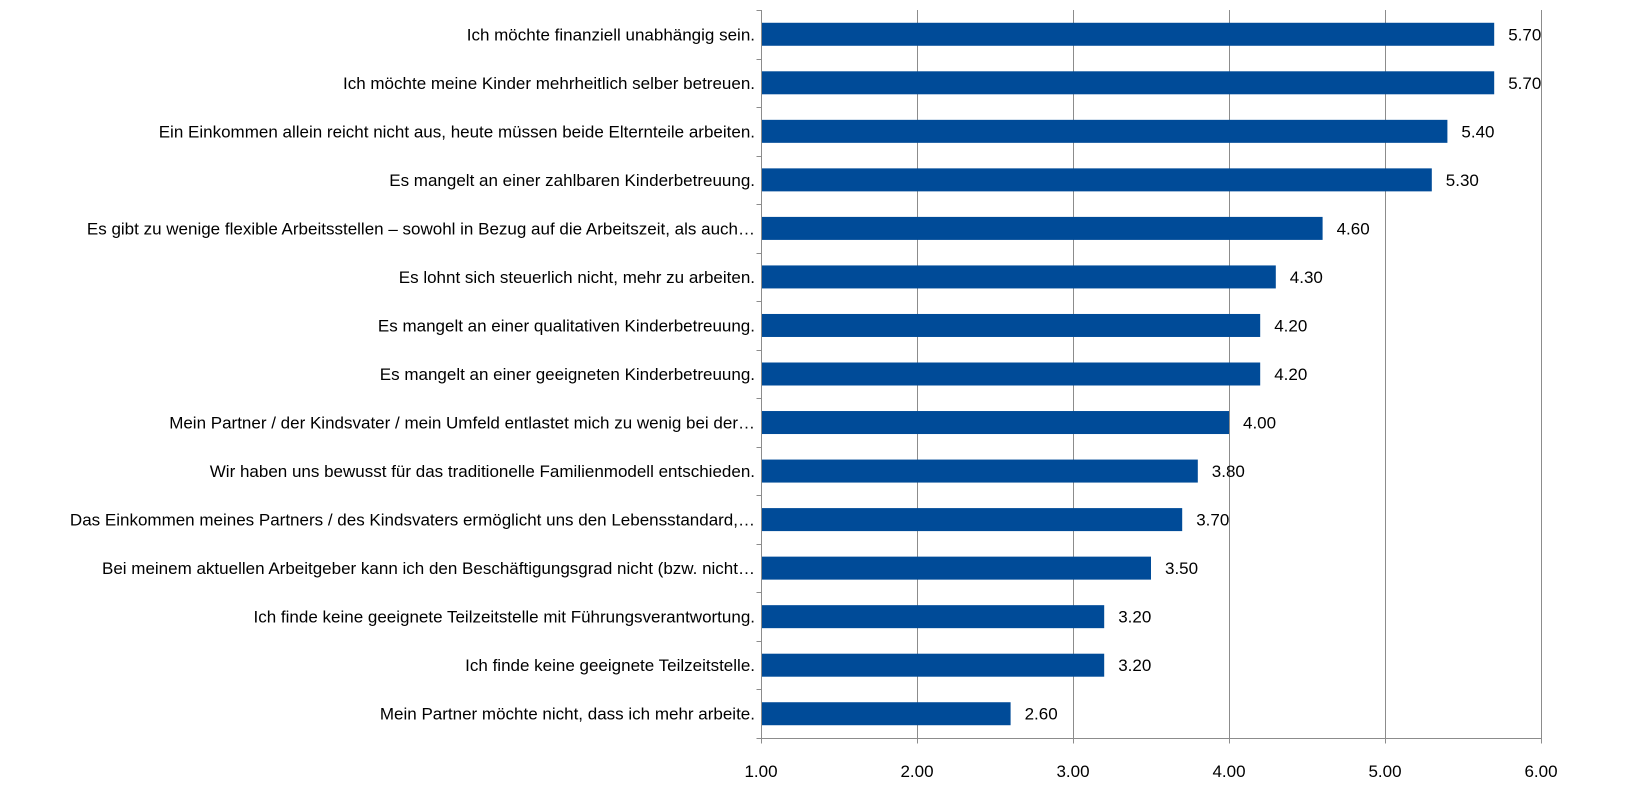  I want to click on data-label: 3.80, so click(1228, 471).